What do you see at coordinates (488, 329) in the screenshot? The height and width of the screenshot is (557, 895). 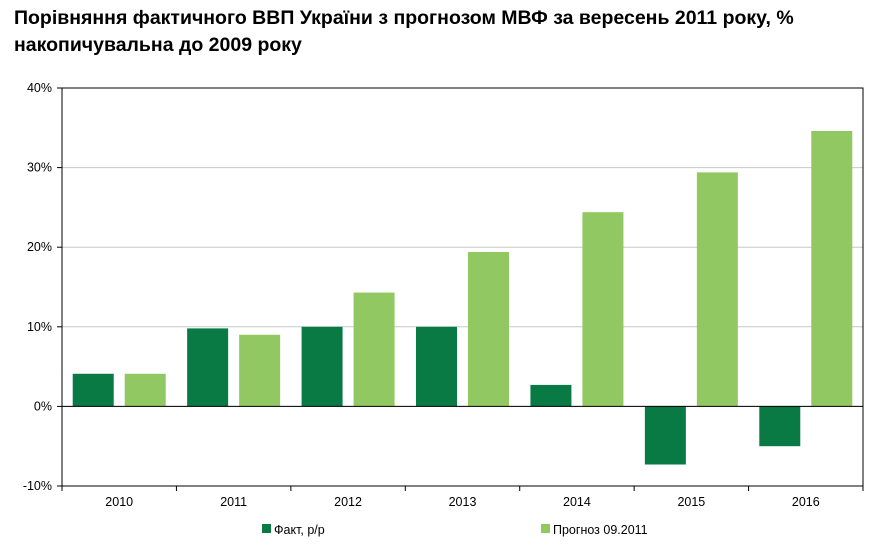 I see `bar-forecast-2013` at bounding box center [488, 329].